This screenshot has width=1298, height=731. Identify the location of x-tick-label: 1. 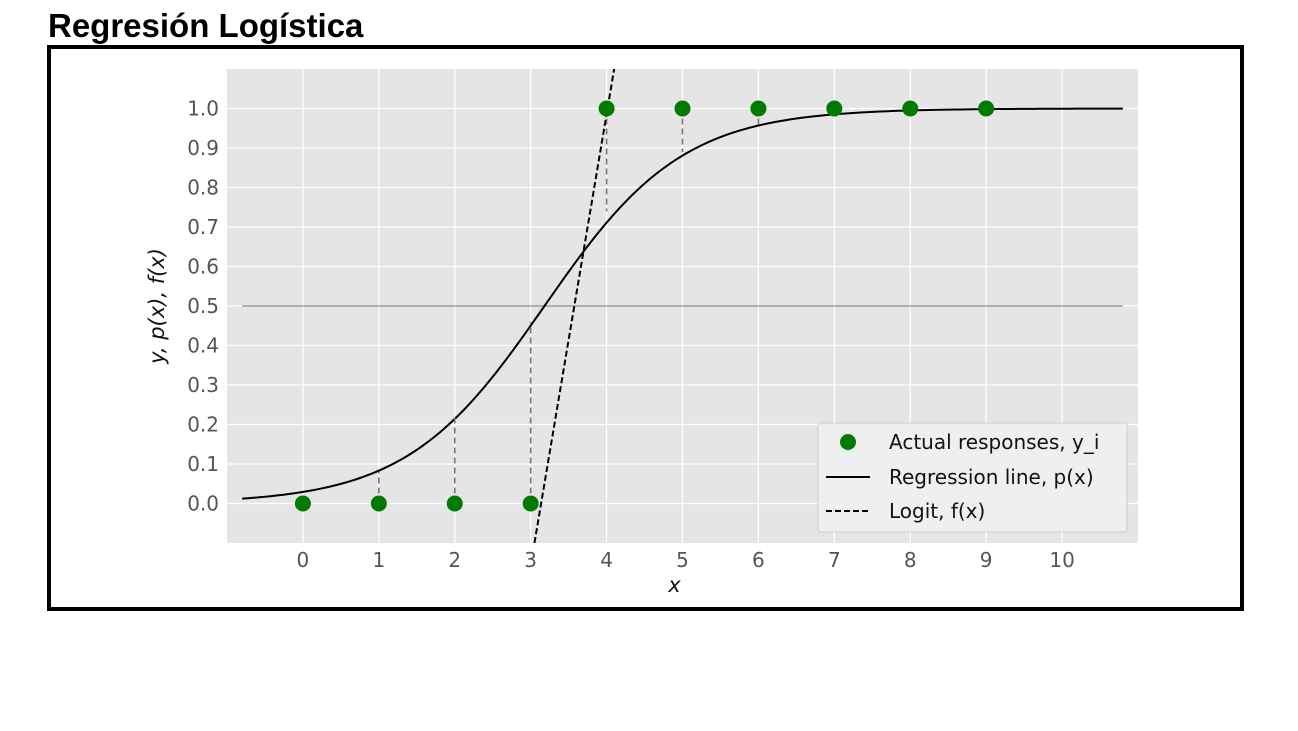
(378, 560).